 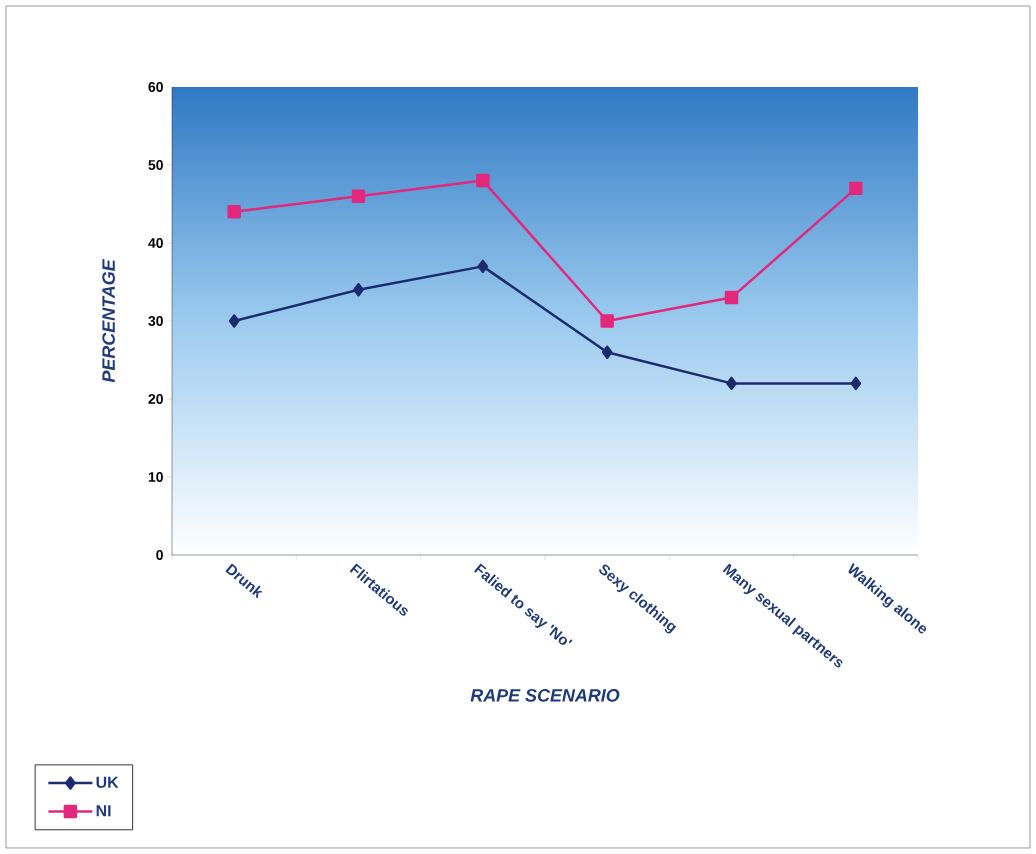 What do you see at coordinates (155, 399) in the screenshot?
I see `y-tick-label: 20` at bounding box center [155, 399].